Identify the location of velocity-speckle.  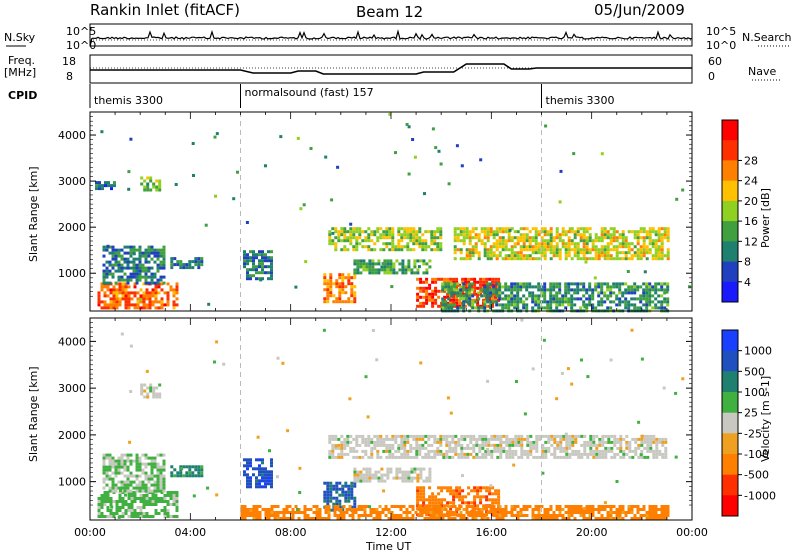
(300, 468).